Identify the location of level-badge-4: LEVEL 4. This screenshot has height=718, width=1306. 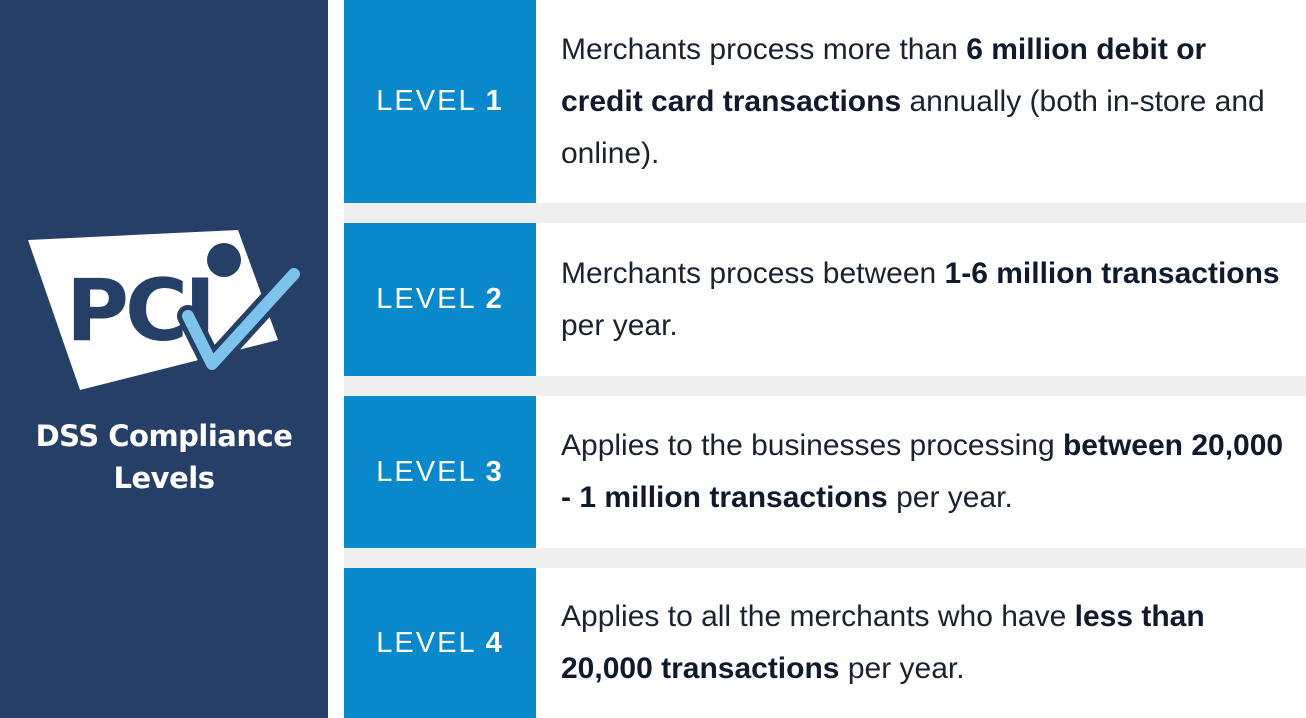
(440, 643).